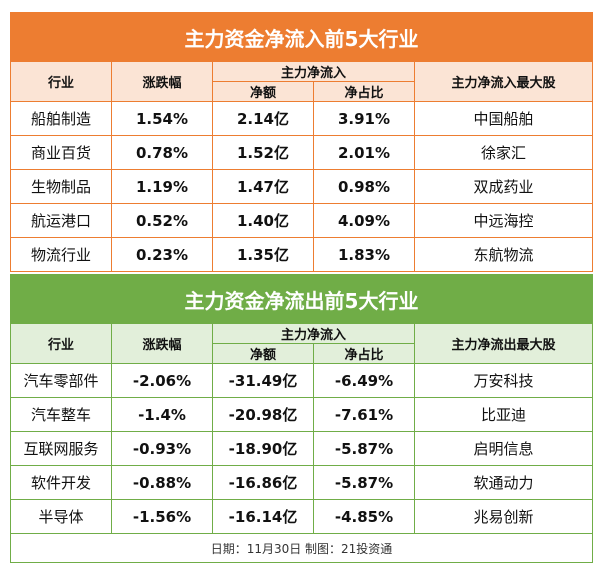 Image resolution: width=600 pixels, height=569 pixels. I want to click on table-row: 商业百货 0.78% 1.52亿 2.01% 徐家汇, so click(301, 152).